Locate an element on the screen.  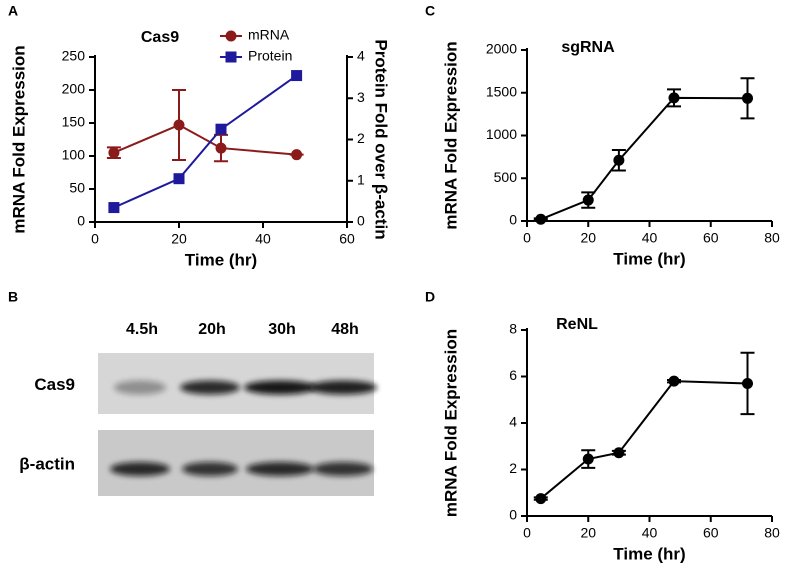
lane-label: 4.5h is located at coordinates (142, 329).